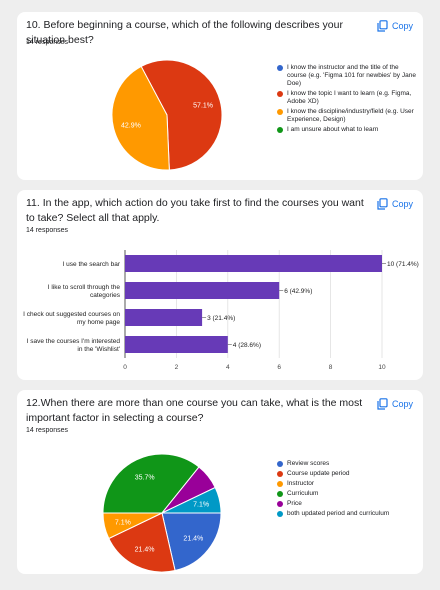 This screenshot has height=590, width=440. I want to click on x-tick-label: 0, so click(125, 367).